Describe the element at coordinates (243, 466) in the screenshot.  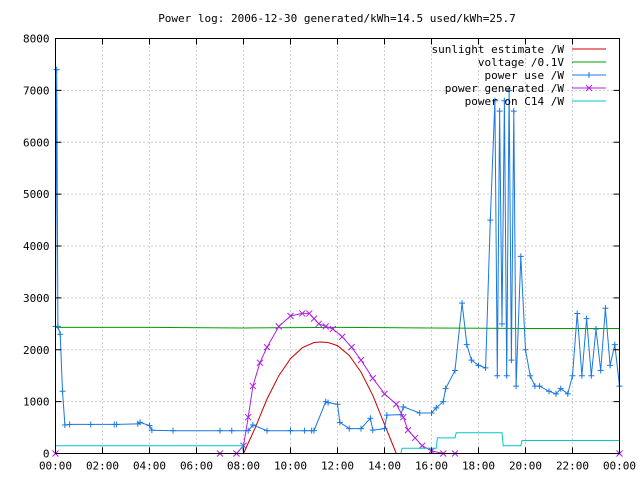
I see `x-tick-label: 08:00` at that location.